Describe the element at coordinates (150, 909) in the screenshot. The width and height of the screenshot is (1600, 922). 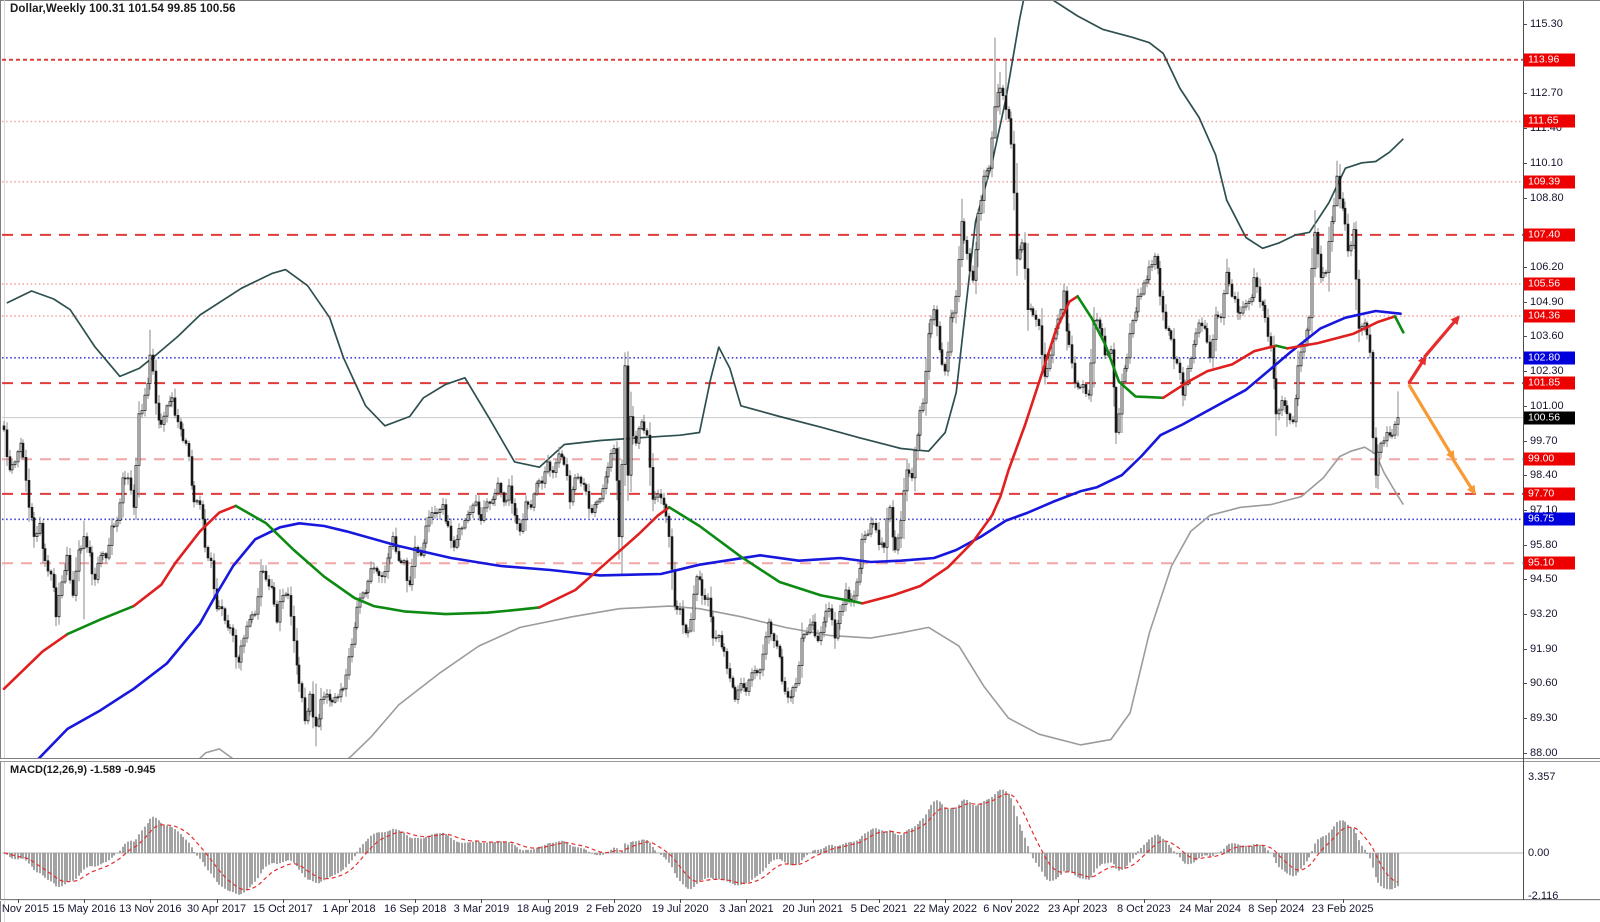
I see `time-axis-label: 13 Nov 2016` at that location.